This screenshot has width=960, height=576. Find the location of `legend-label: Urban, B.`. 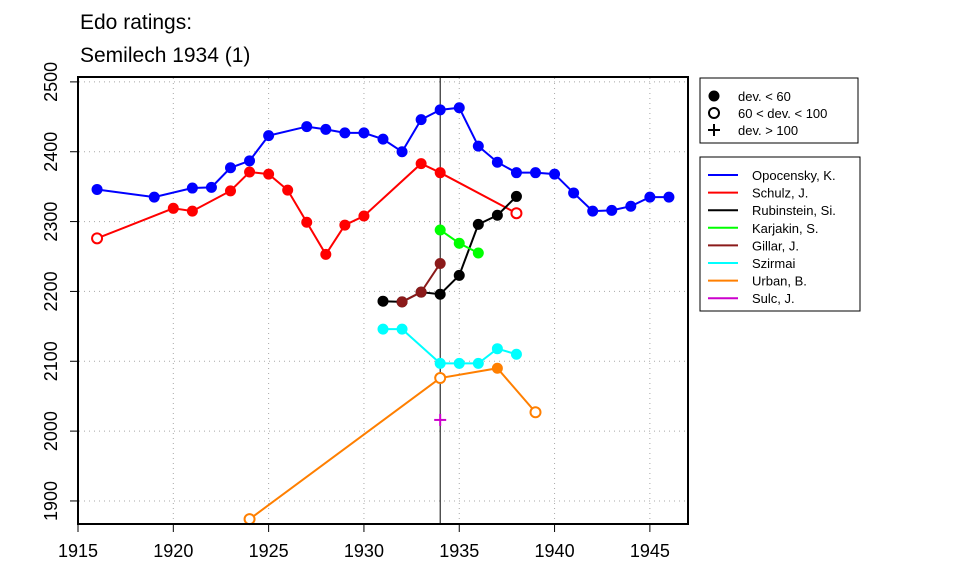

legend-label: Urban, B. is located at coordinates (779, 281).